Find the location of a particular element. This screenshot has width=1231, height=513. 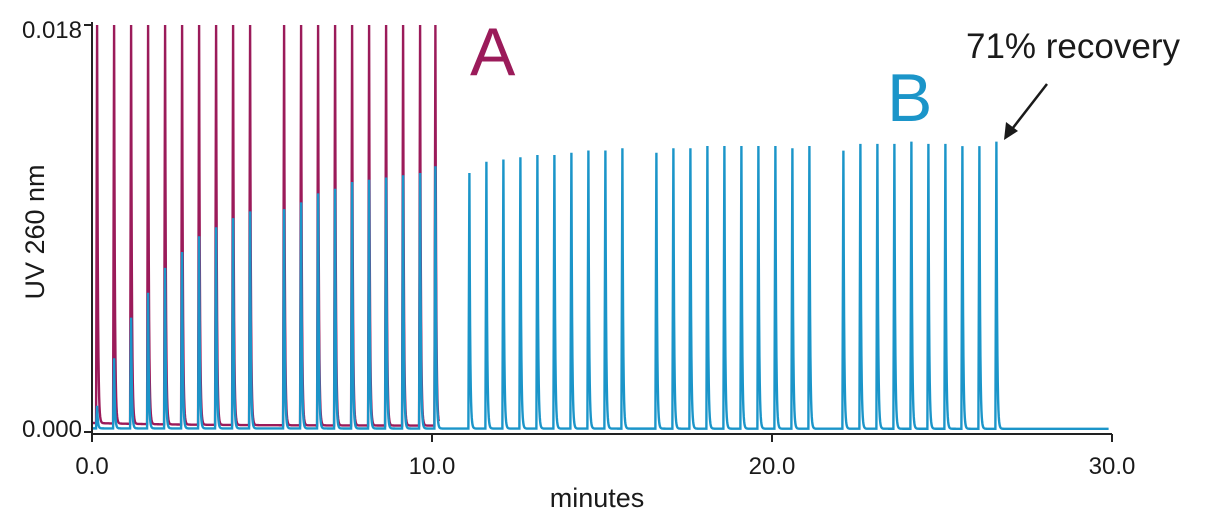

series-label-b: B is located at coordinates (909, 98).